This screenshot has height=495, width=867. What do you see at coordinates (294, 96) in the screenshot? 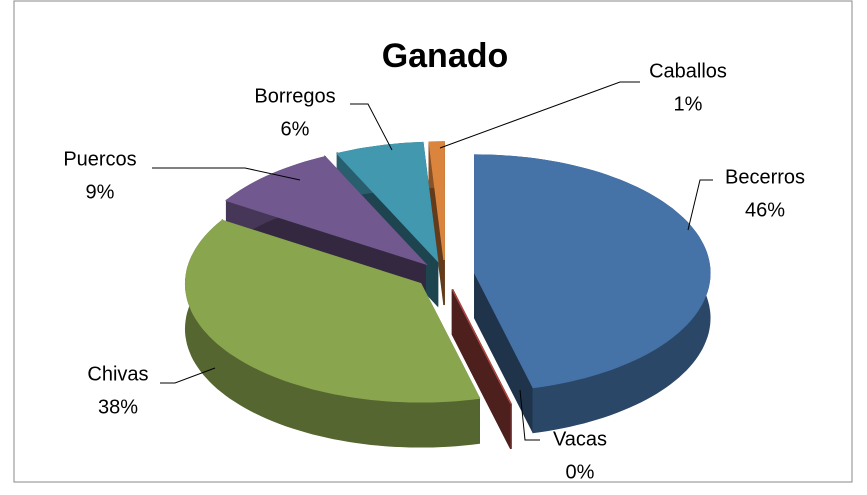
I see `data-label-name: Borregos` at bounding box center [294, 96].